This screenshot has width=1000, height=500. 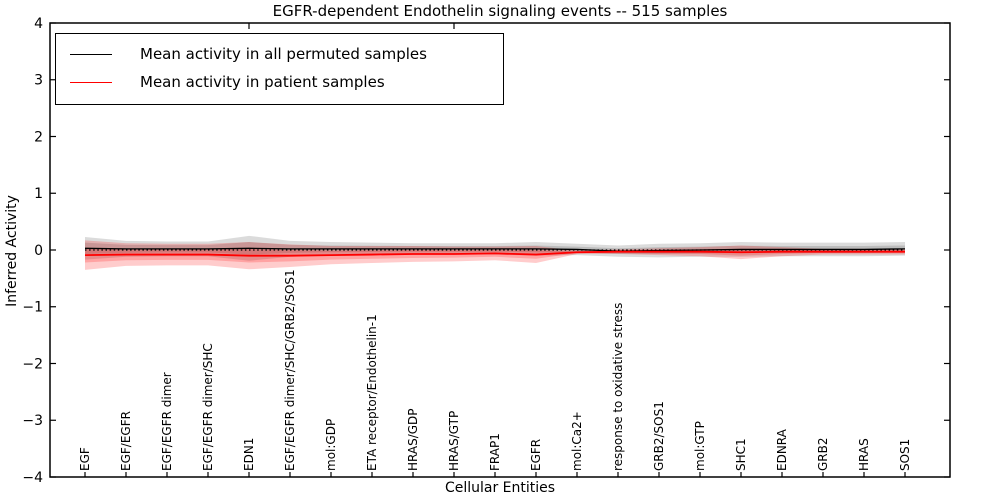 What do you see at coordinates (12, 251) in the screenshot?
I see `y-axis-title: Inferred Activity` at bounding box center [12, 251].